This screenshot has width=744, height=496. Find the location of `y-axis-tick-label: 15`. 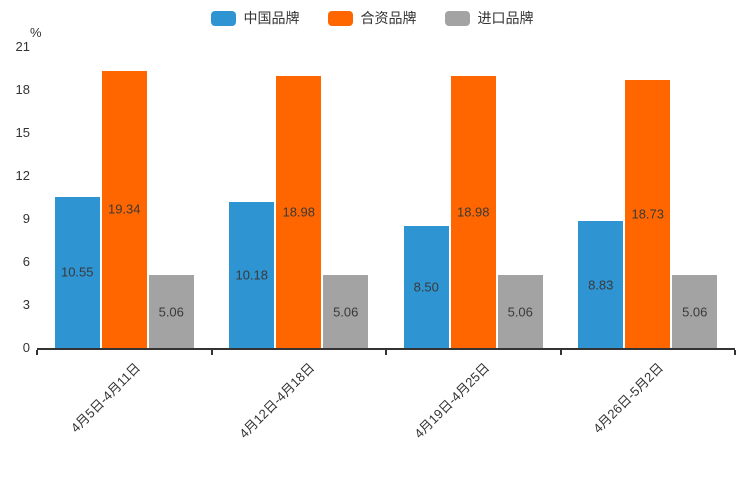

y-axis-tick-label: 15 is located at coordinates (22, 132).